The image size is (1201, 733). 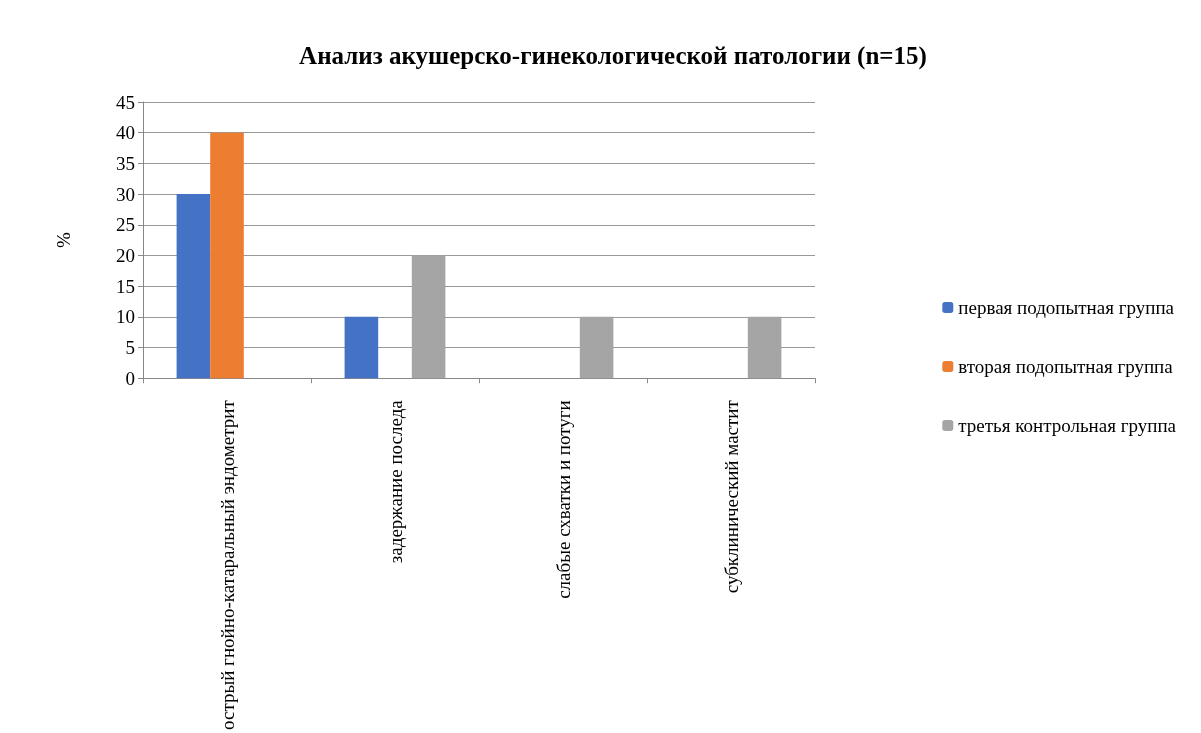 What do you see at coordinates (63, 240) in the screenshot?
I see `y-axis-title: %` at bounding box center [63, 240].